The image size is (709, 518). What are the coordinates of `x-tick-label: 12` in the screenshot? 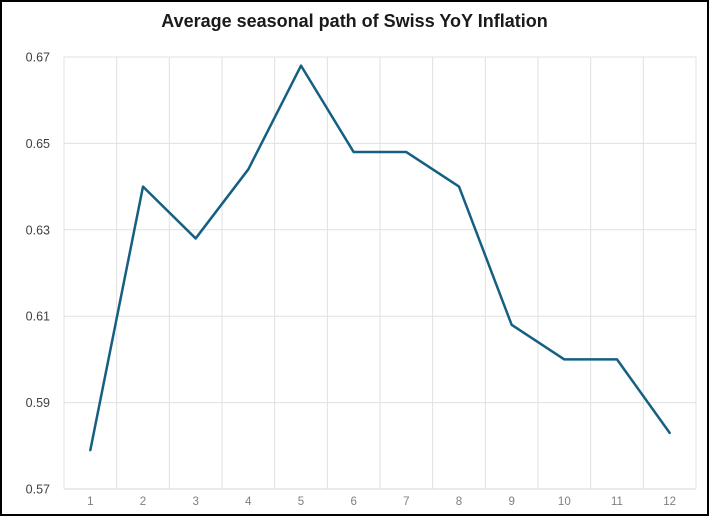 It's located at (669, 502).